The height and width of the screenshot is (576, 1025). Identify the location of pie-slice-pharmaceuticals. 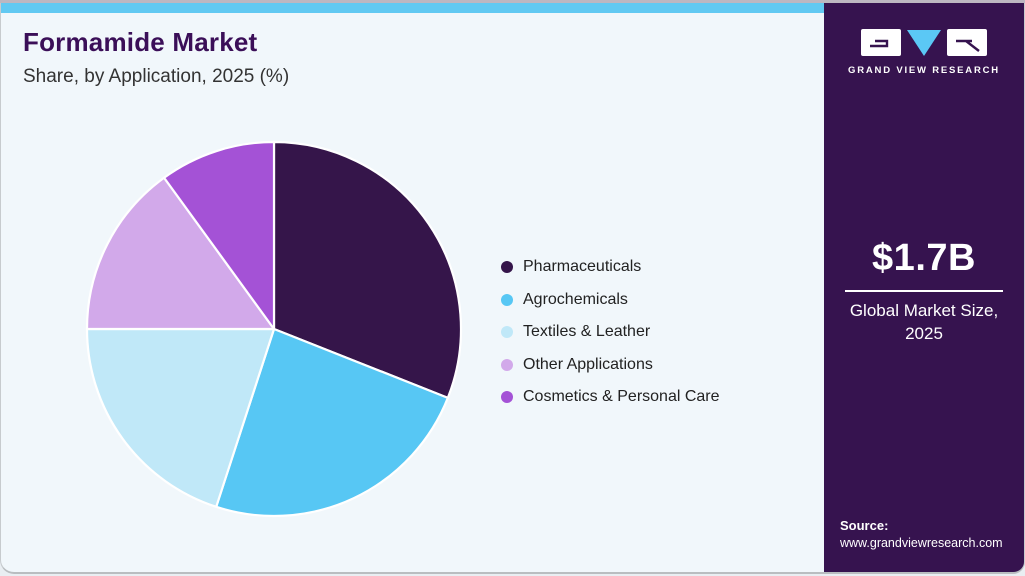
(367, 269).